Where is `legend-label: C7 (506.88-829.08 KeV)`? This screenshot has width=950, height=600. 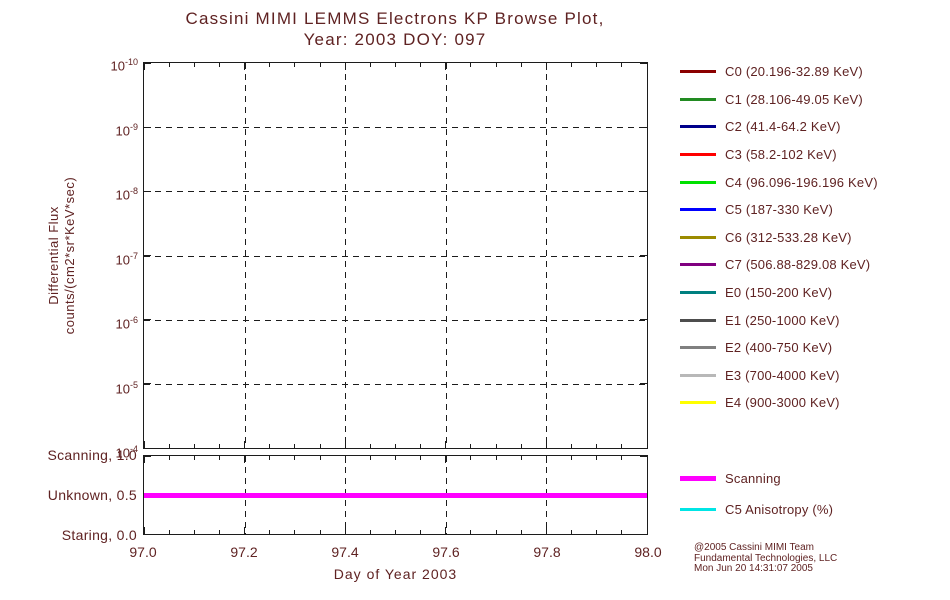 legend-label: C7 (506.88-829.08 KeV) is located at coordinates (798, 265).